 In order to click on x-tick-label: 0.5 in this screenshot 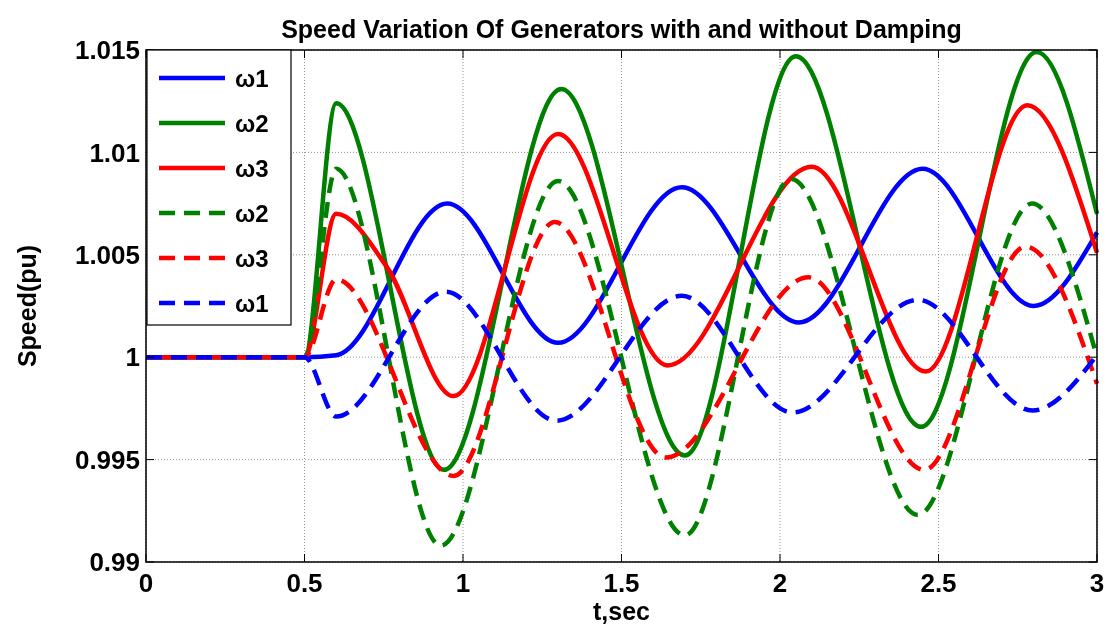, I will do `click(304, 583)`.